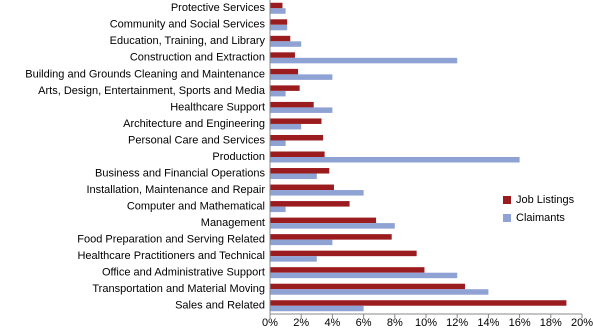 This screenshot has width=593, height=331. Describe the element at coordinates (188, 41) in the screenshot. I see `y-tick-label: Education, Training, and Library` at that location.